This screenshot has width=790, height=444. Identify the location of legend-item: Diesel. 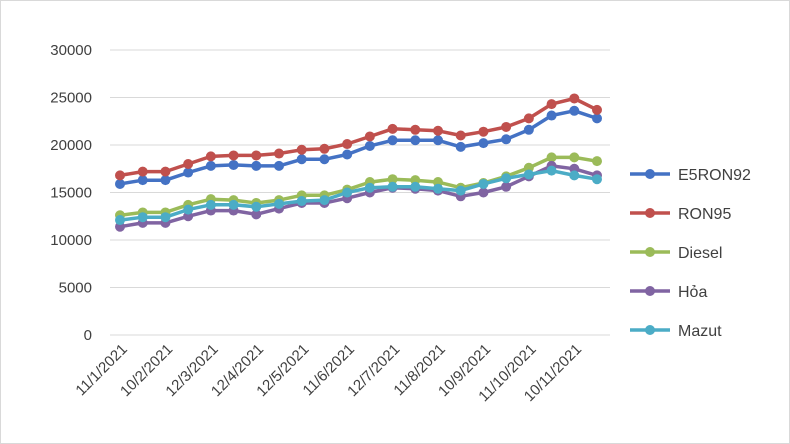
(676, 253).